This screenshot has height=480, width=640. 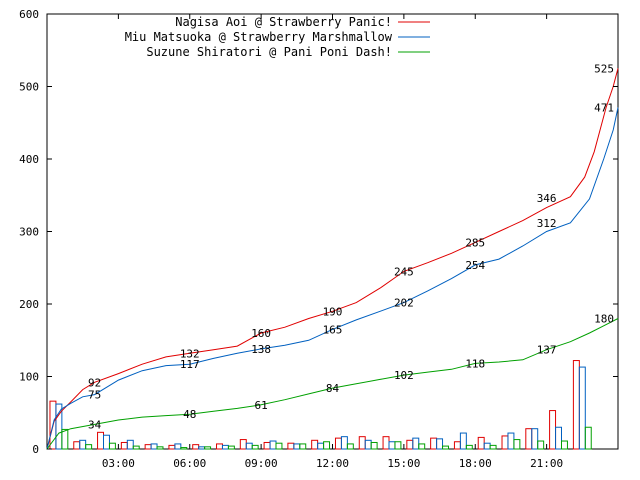 I want to click on data-label: 471, so click(x=604, y=108).